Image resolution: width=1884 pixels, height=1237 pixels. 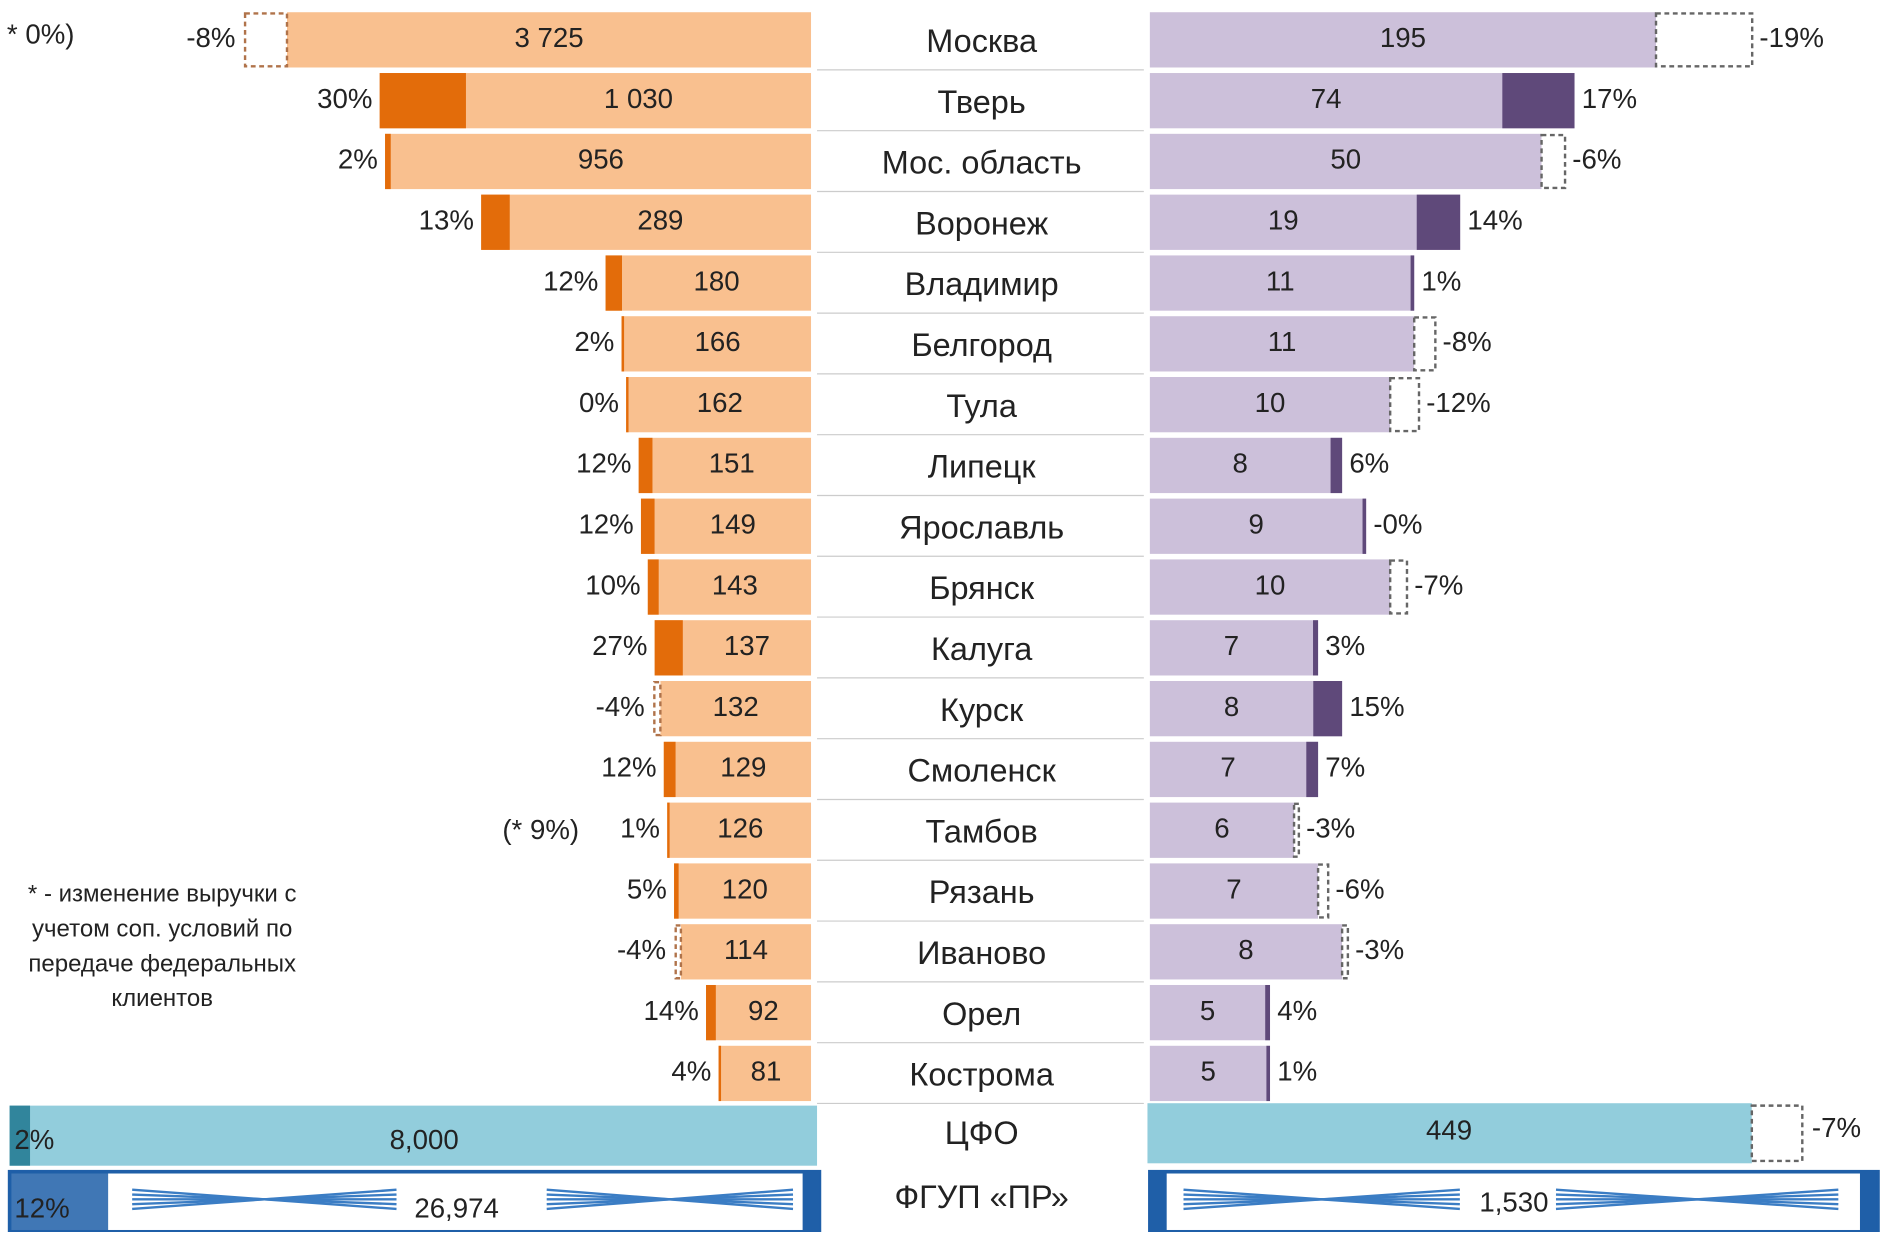 I want to click on region-label: Иваново, so click(x=981, y=953).